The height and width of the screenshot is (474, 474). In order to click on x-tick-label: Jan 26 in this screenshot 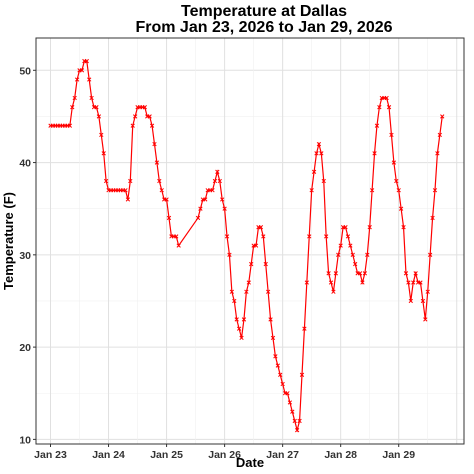, I will do `click(224, 455)`.